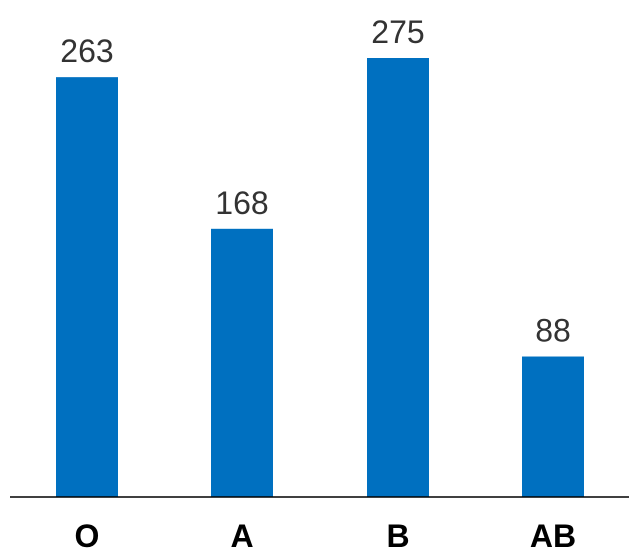 The image size is (629, 560). Describe the element at coordinates (242, 362) in the screenshot. I see `bar-a` at that location.